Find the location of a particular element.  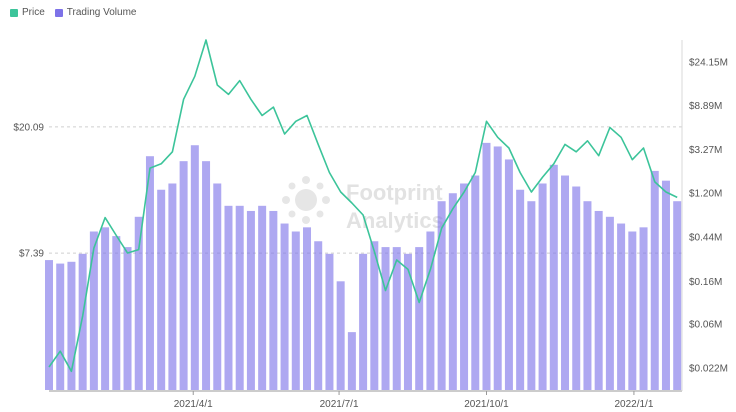

legend-swatch-price is located at coordinates (14, 12).